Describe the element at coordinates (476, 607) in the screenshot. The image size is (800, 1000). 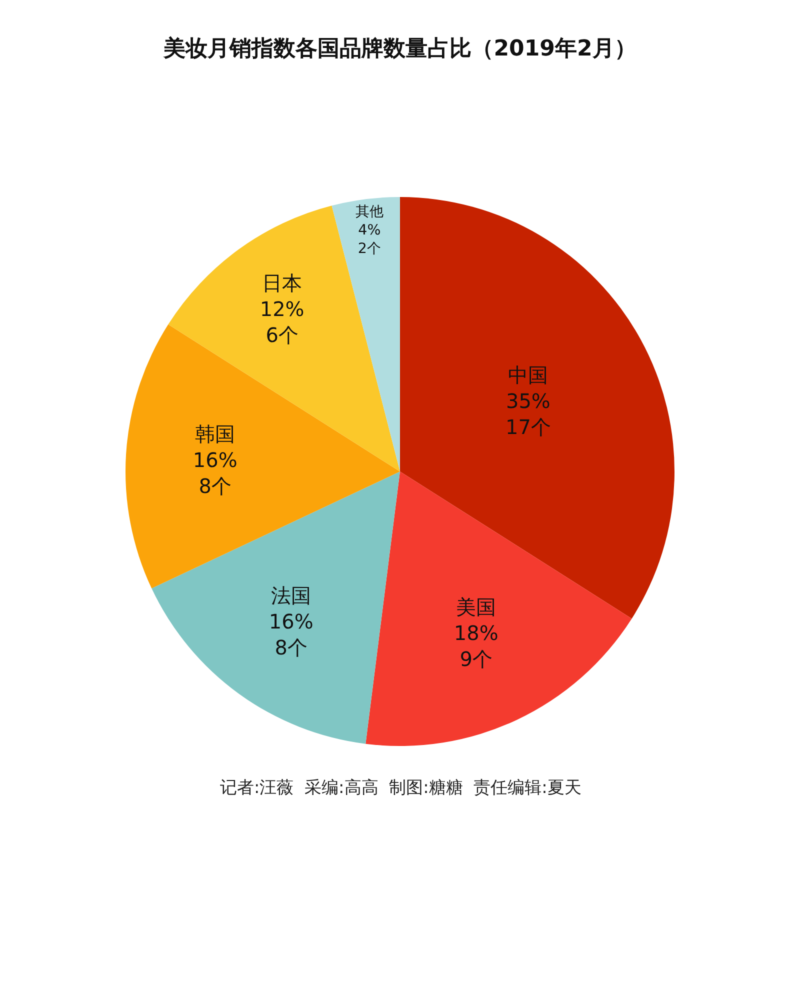
I see `slice-label: 美国` at that location.